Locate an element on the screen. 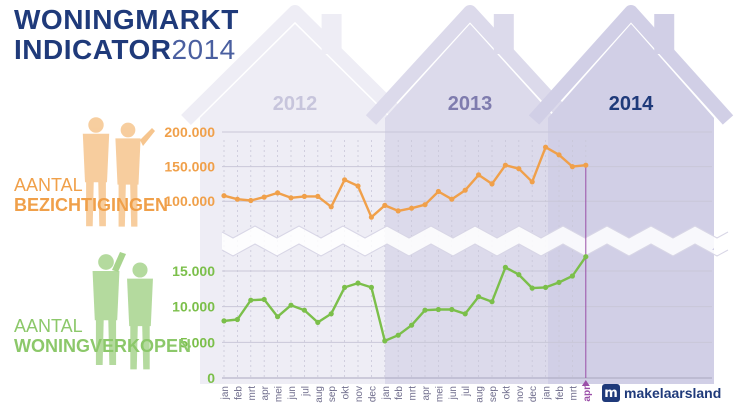 Image resolution: width=750 pixels, height=416 pixels. ytick-bottom: 10.000 is located at coordinates (193, 307).